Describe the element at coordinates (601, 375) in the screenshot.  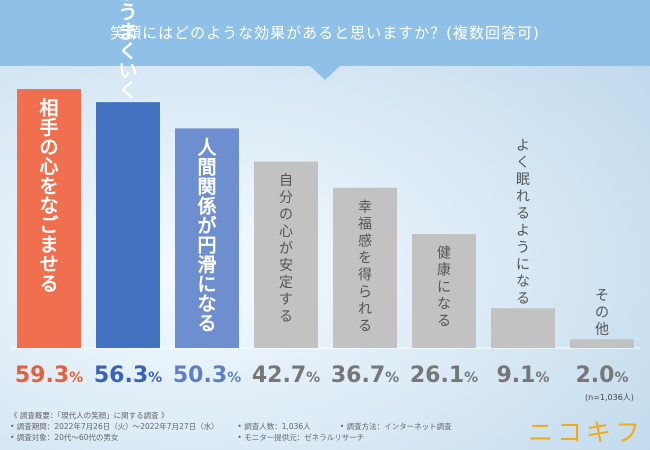
I see `value-label-8: 2.0%` at that location.